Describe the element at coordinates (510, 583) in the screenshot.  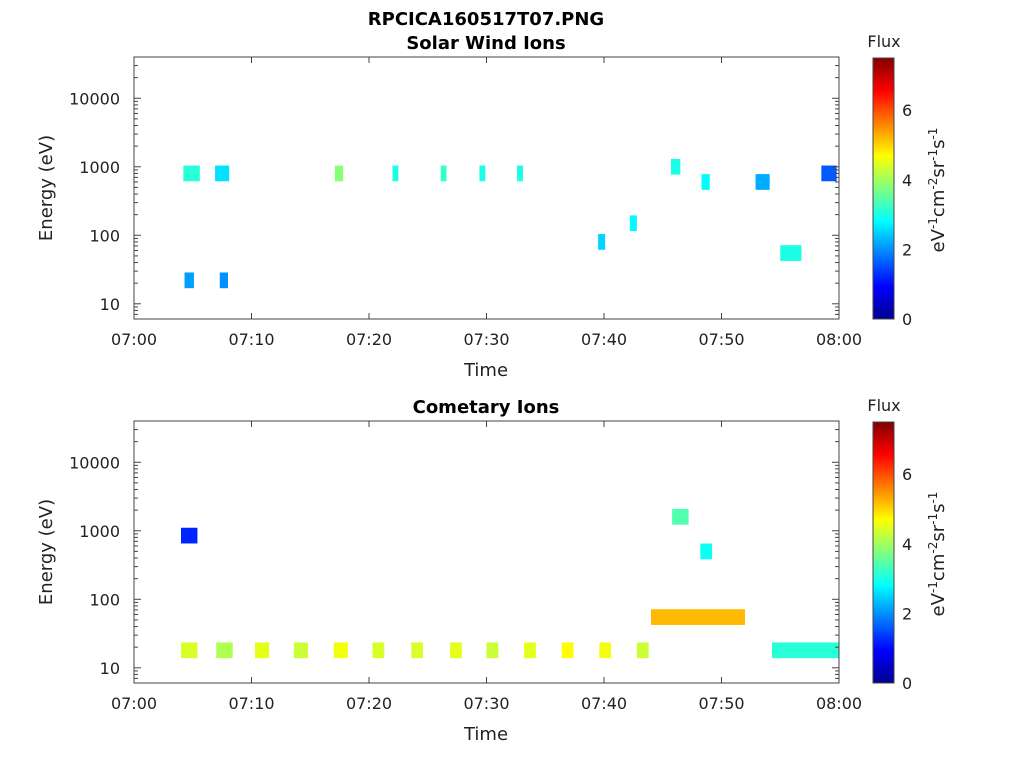
I see `heatmap-cells-cometary` at that location.